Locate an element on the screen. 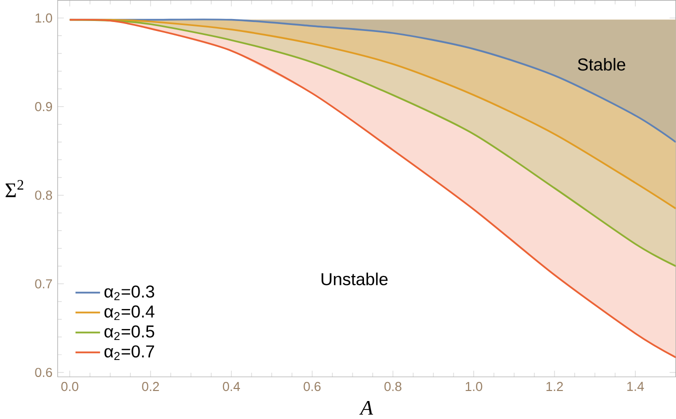 The width and height of the screenshot is (676, 419). x-tick-label: 1.0 is located at coordinates (474, 386).